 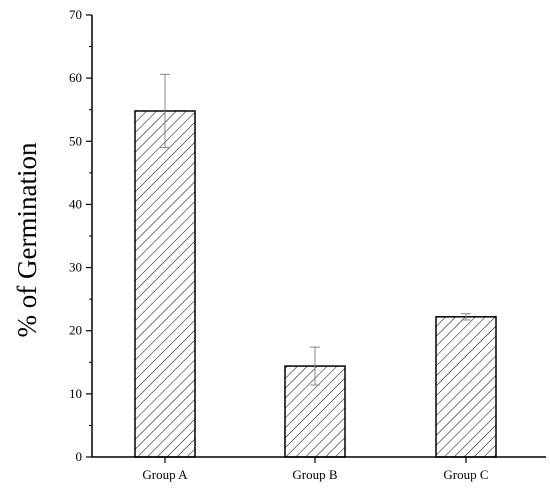 I want to click on y-tick-label: 50, so click(x=75, y=140).